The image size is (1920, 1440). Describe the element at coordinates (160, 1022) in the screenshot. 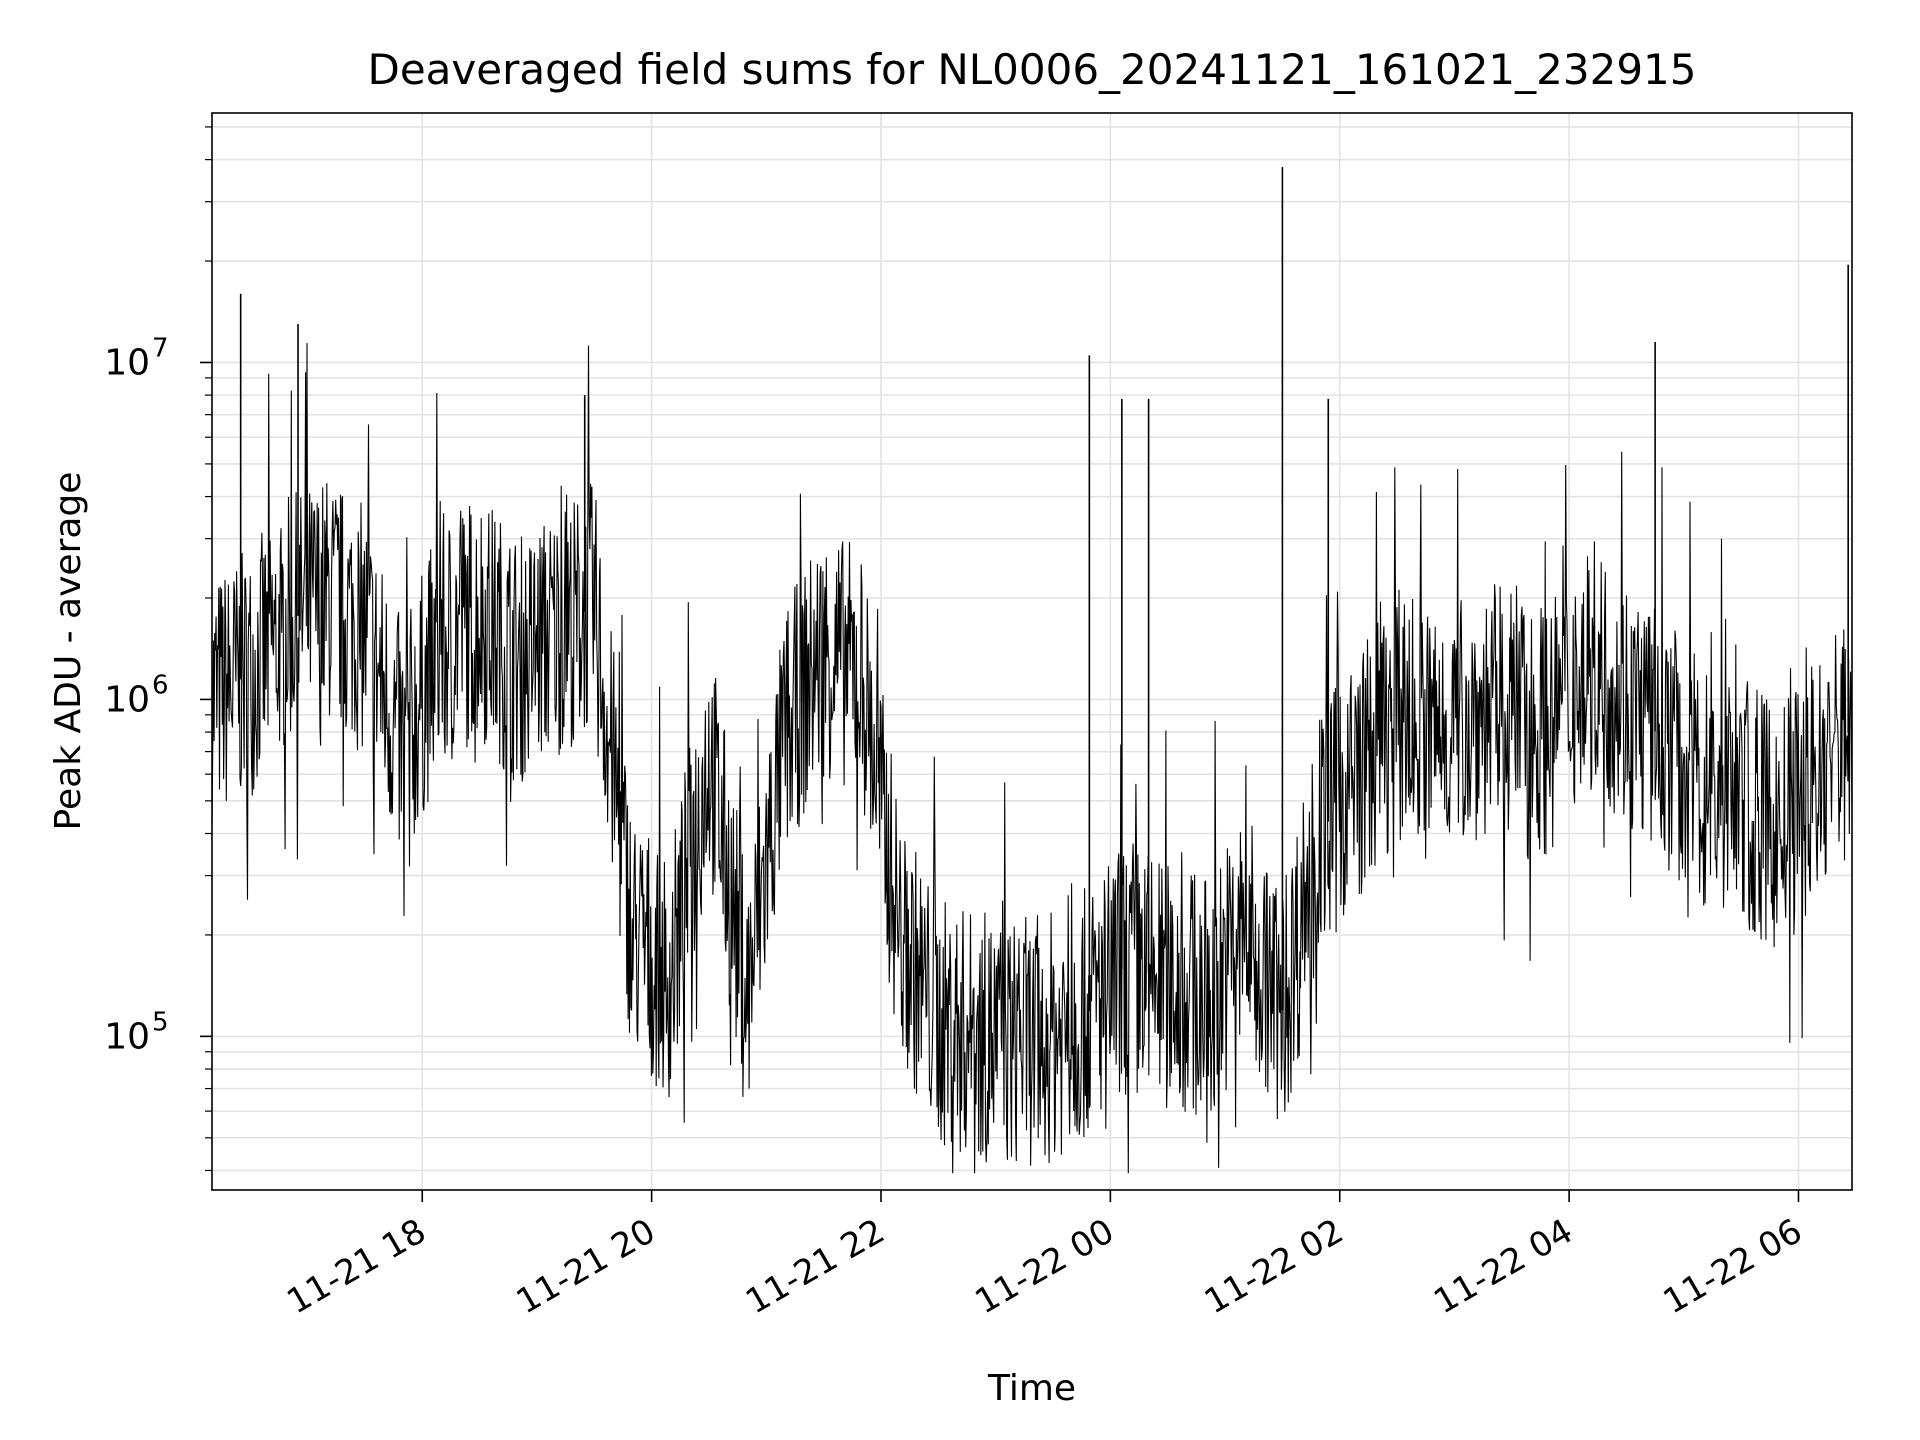

I see `y-tick-label-exponent: 5` at that location.